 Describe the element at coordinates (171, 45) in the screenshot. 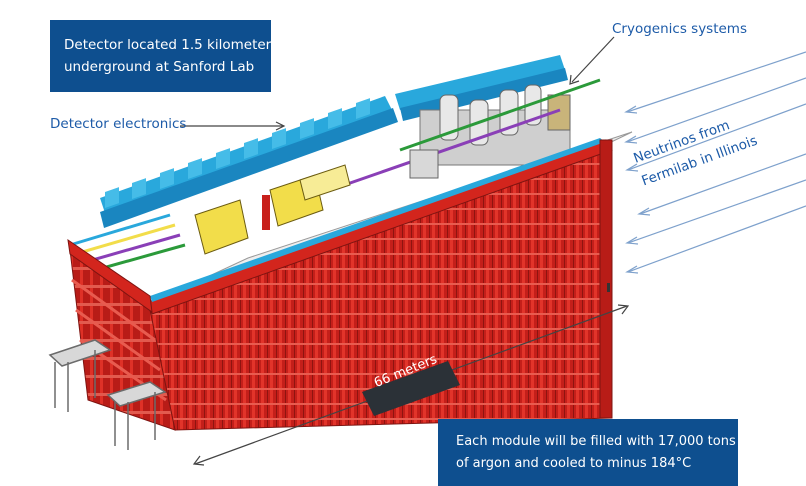

I see `location-callout-line-1: Detector located 1.5 kilometers` at that location.